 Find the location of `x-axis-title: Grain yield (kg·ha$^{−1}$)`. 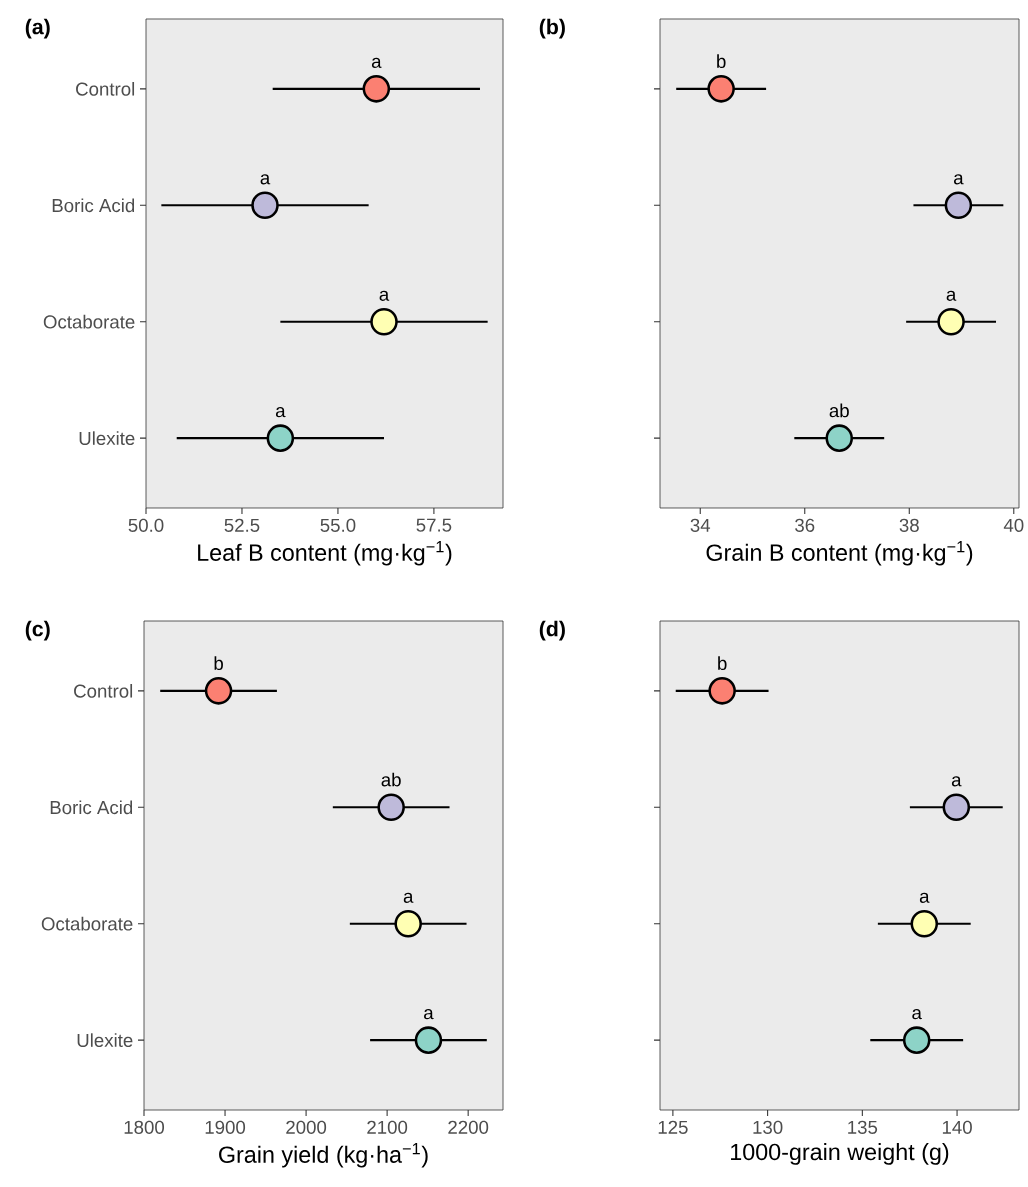

x-axis-title: Grain yield (kg·ha$^{−1}$) is located at coordinates (323, 1155).